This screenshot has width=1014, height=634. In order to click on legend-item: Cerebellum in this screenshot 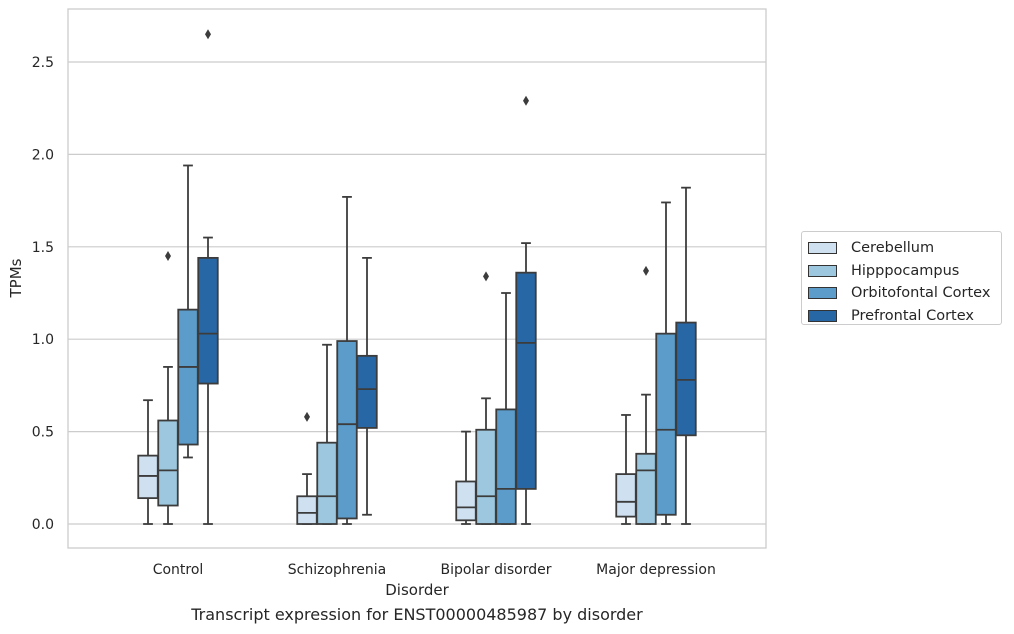, I will do `click(904, 248)`.